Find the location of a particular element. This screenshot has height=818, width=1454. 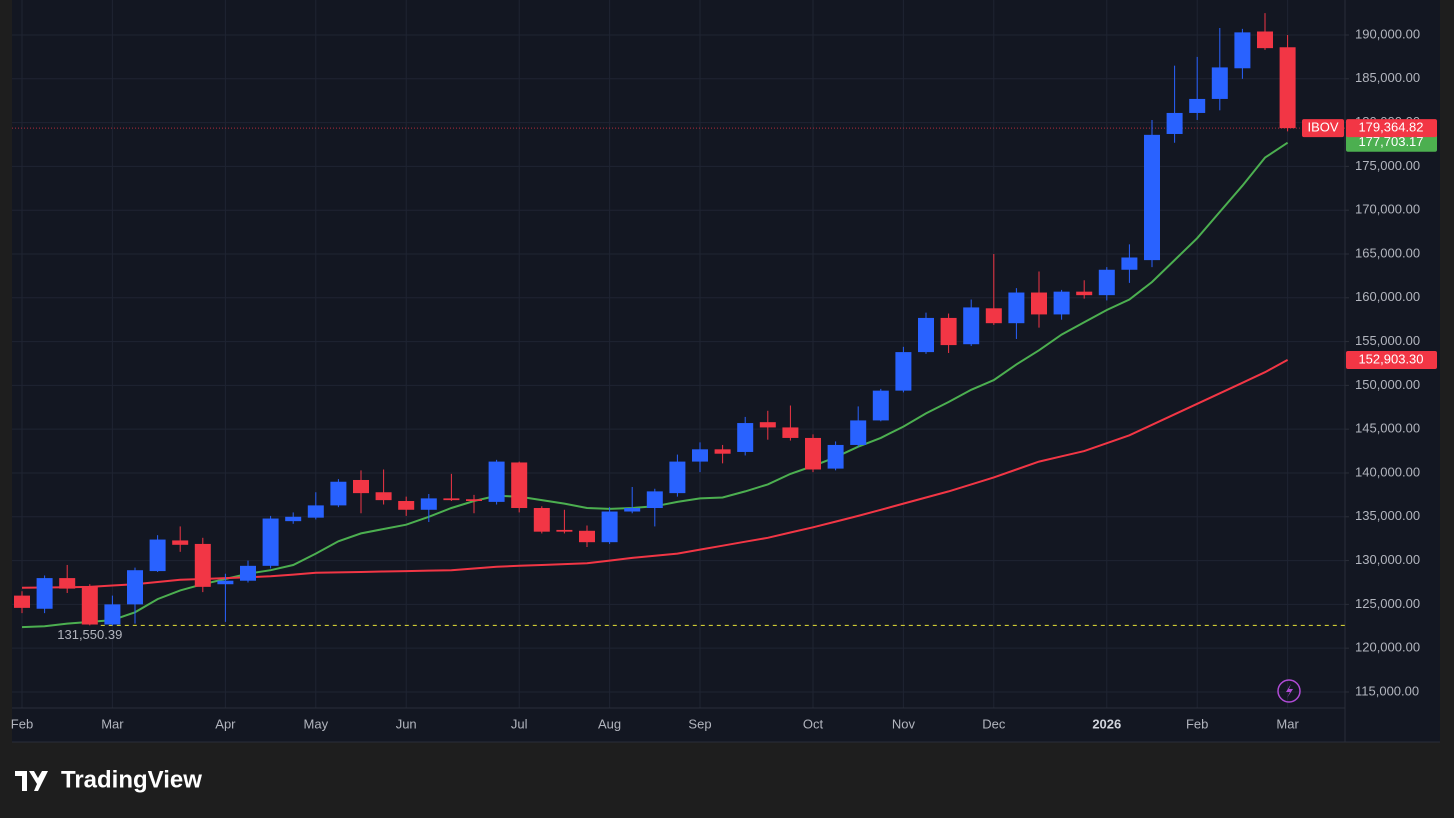

y-tick-label: 175,000.00 is located at coordinates (1387, 165).